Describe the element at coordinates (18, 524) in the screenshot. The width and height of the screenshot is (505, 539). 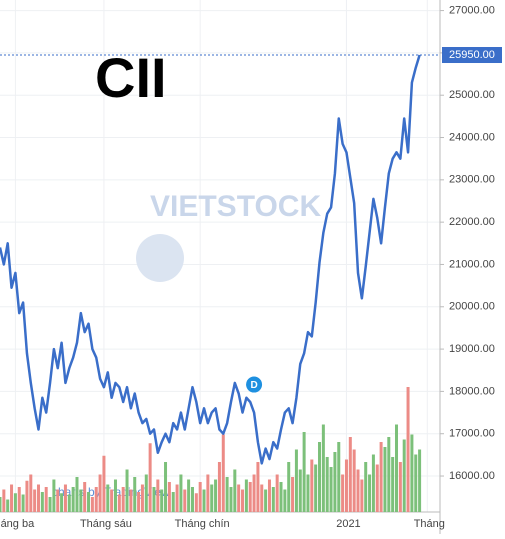
I see `x-tick-label: áng ba` at that location.